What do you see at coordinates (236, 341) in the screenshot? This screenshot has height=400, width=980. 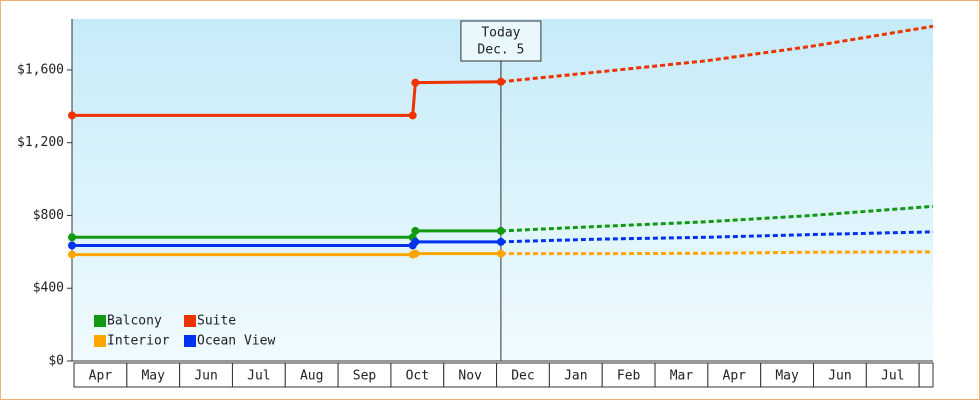 I see `legend-label: Ocean View` at bounding box center [236, 341].